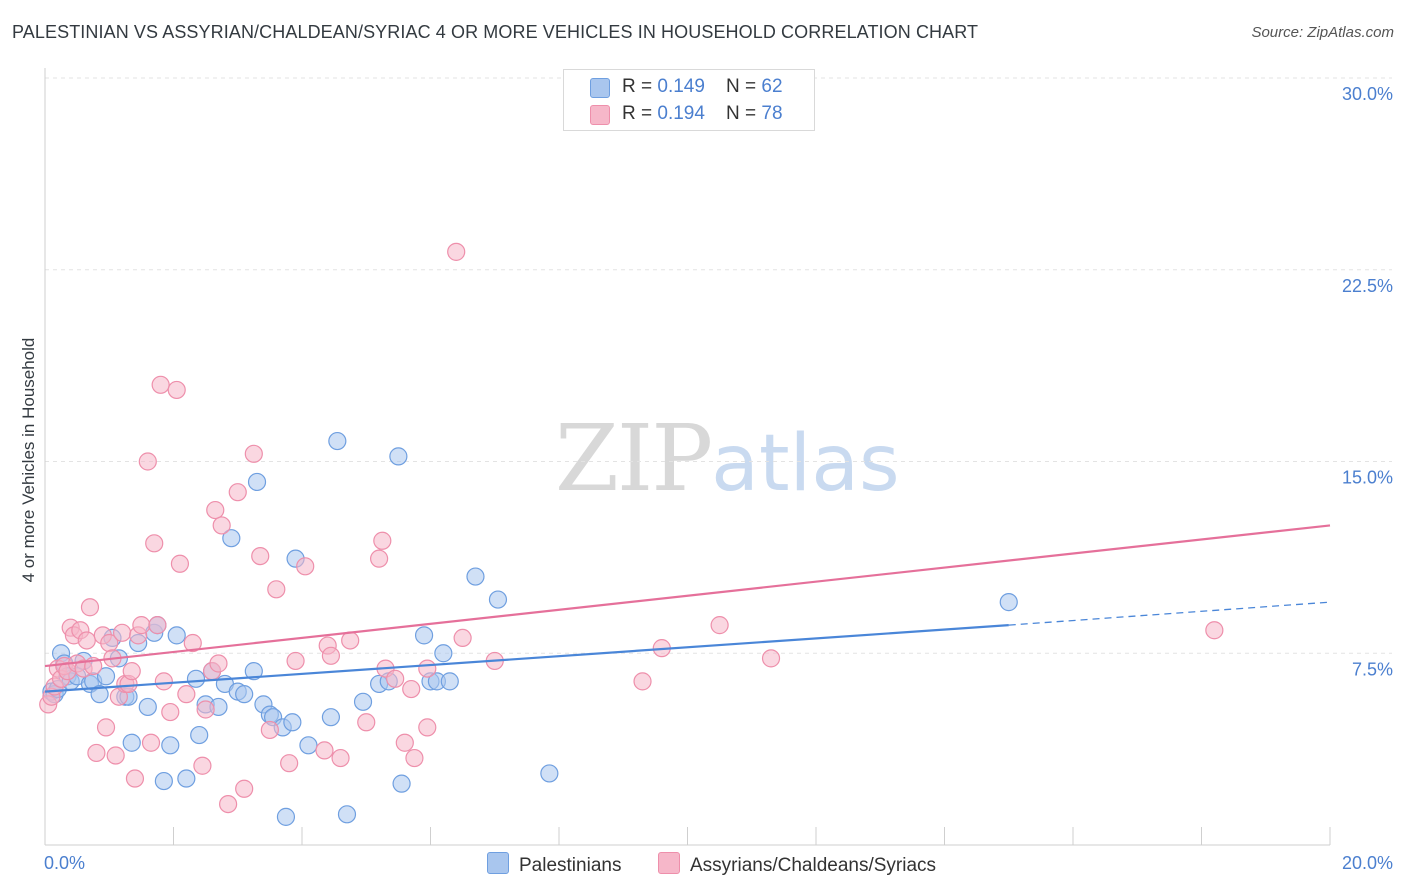 The image size is (1406, 892). Describe the element at coordinates (634, 458) in the screenshot. I see `watermark-zip: ZIP` at that location.